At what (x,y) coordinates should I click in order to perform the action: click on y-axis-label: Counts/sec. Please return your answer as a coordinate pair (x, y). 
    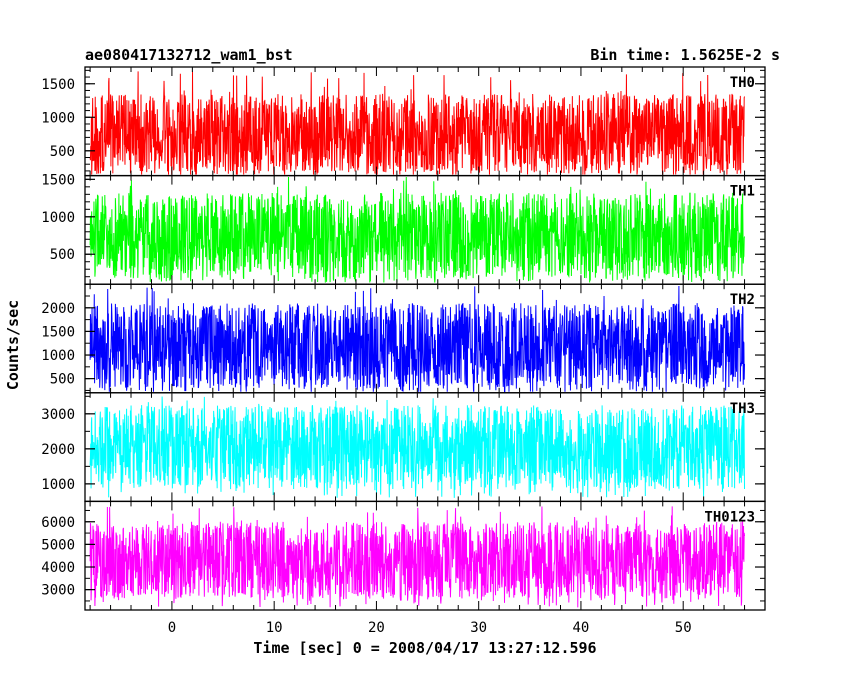
    Looking at the image, I should click on (13, 345).